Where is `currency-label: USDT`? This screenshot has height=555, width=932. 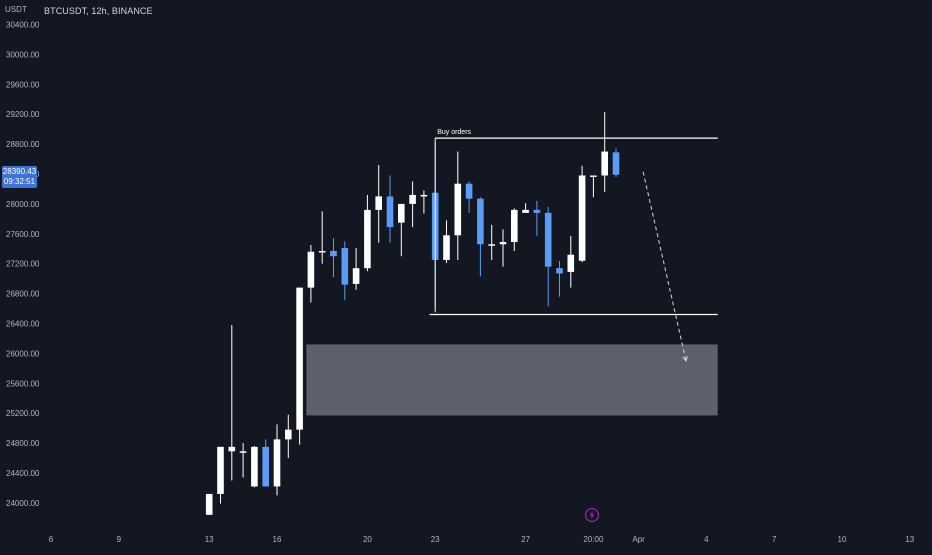 currency-label: USDT is located at coordinates (16, 9).